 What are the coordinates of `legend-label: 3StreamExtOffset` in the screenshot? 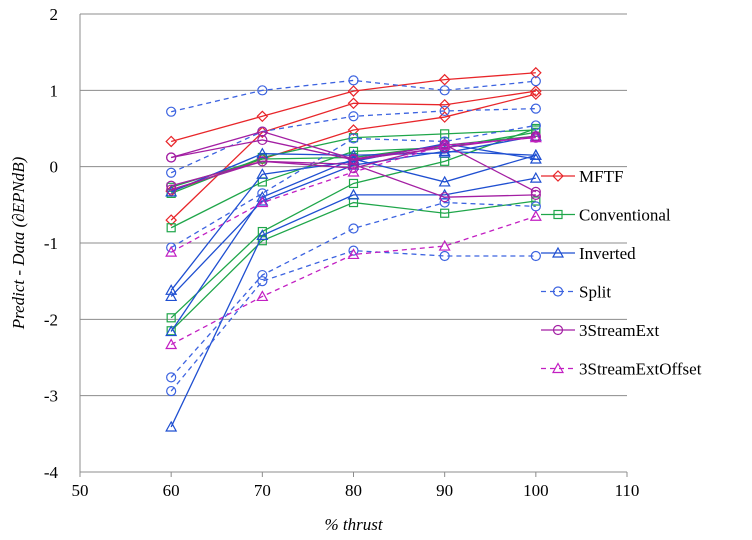 It's located at (640, 369).